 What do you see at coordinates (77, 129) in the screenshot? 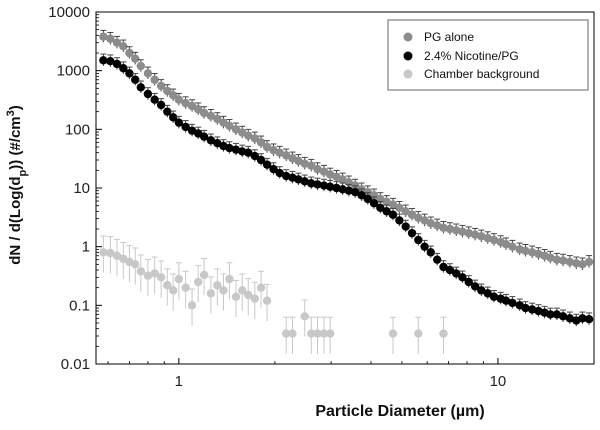
I see `y-tick-label: 100` at bounding box center [77, 129].